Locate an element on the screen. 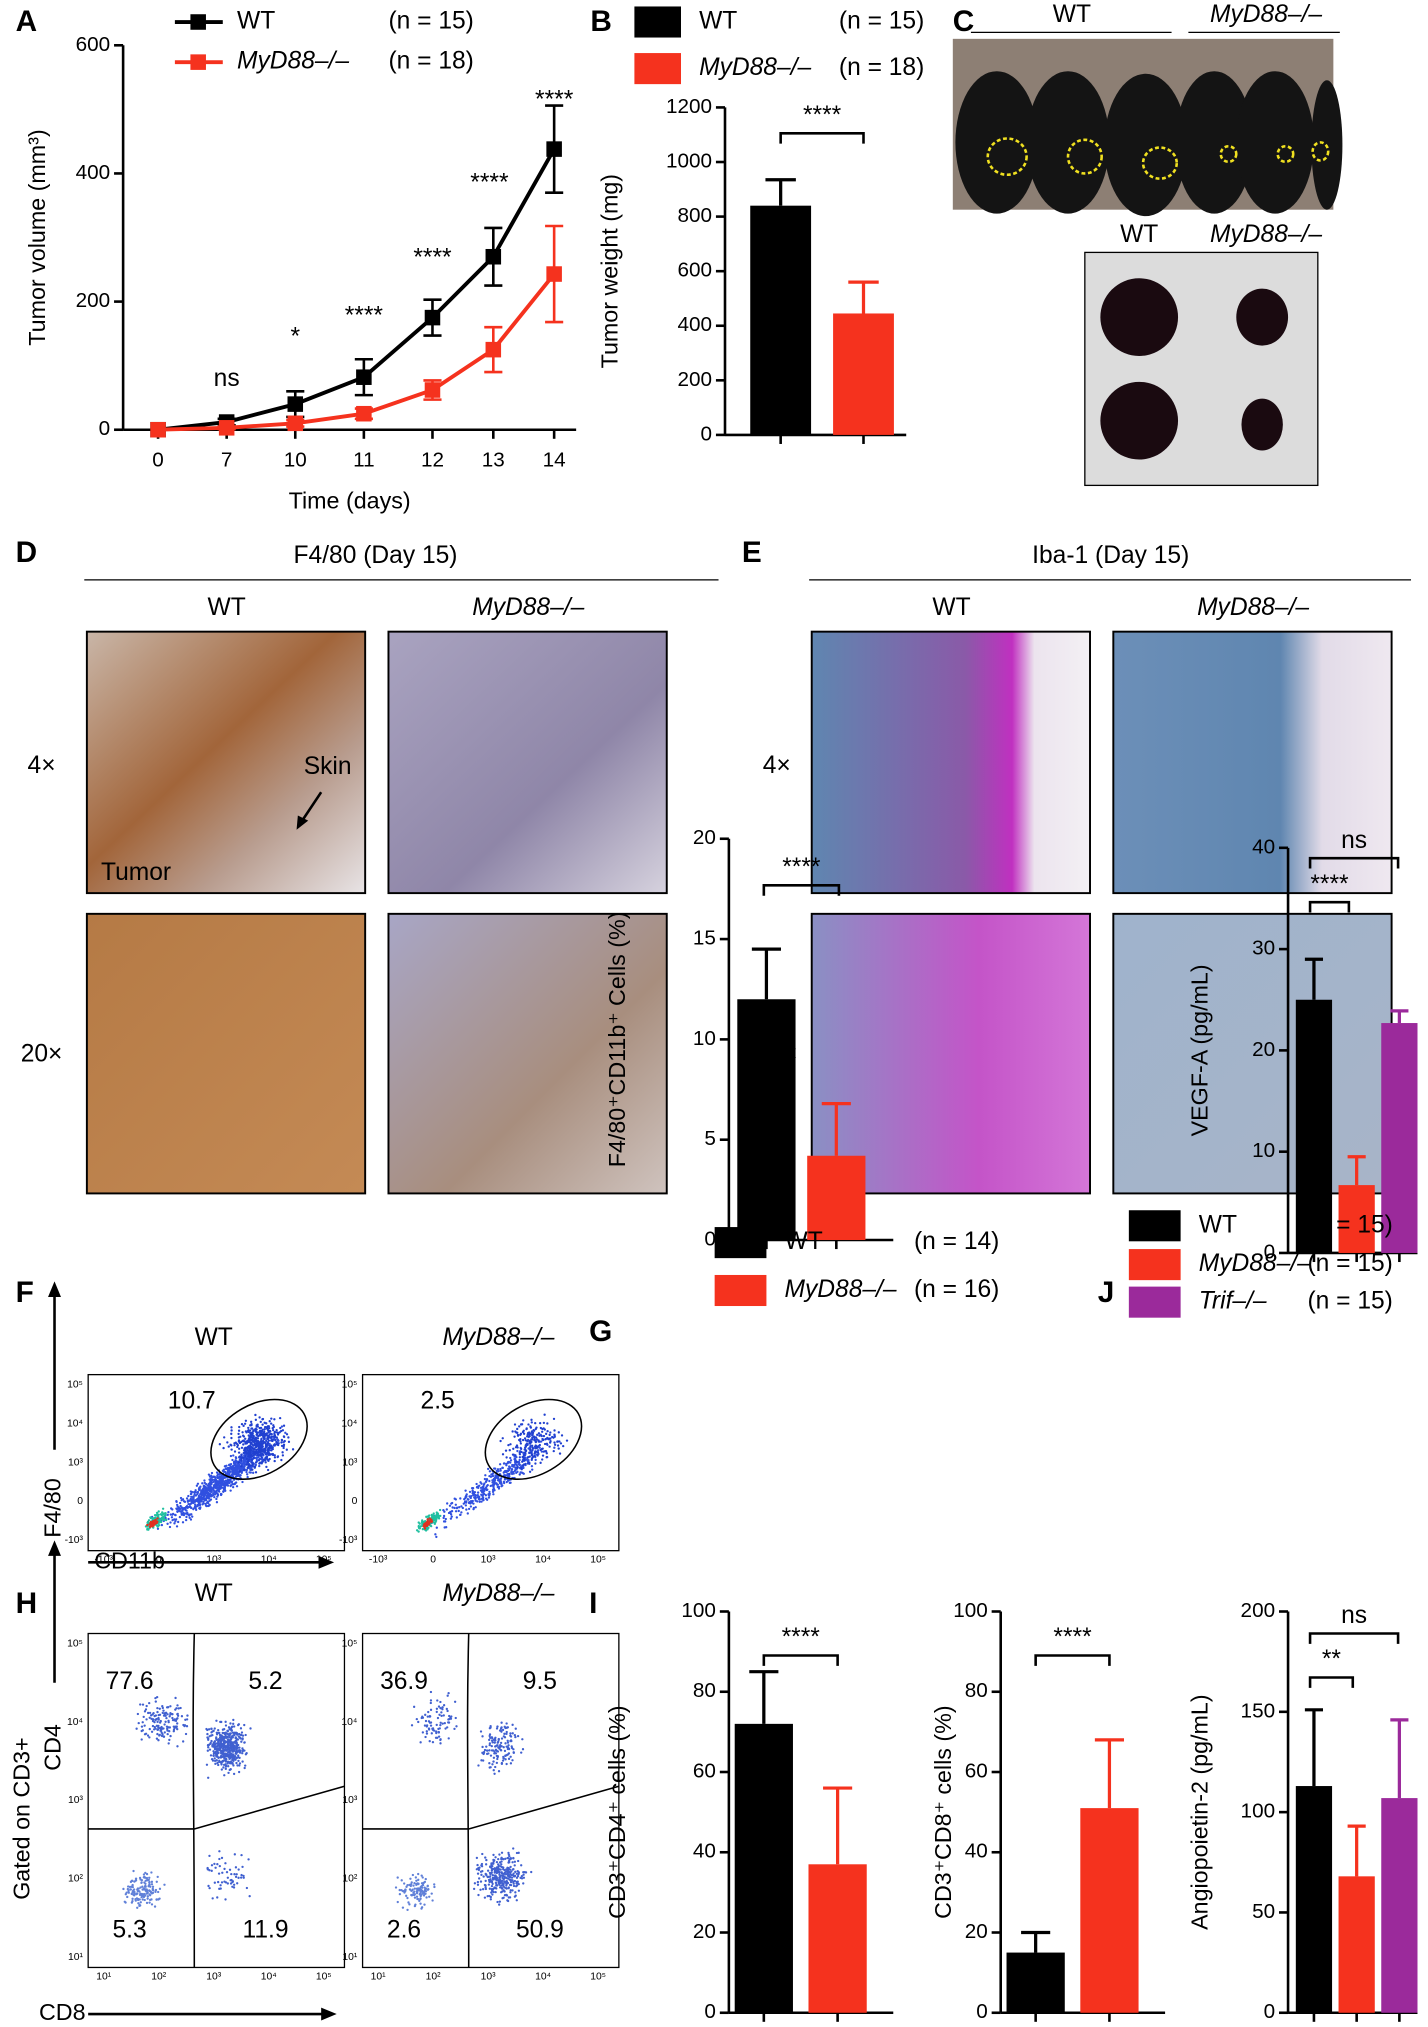 This screenshot has height=2027, width=1428. x-tick-label: 12 is located at coordinates (432, 459).